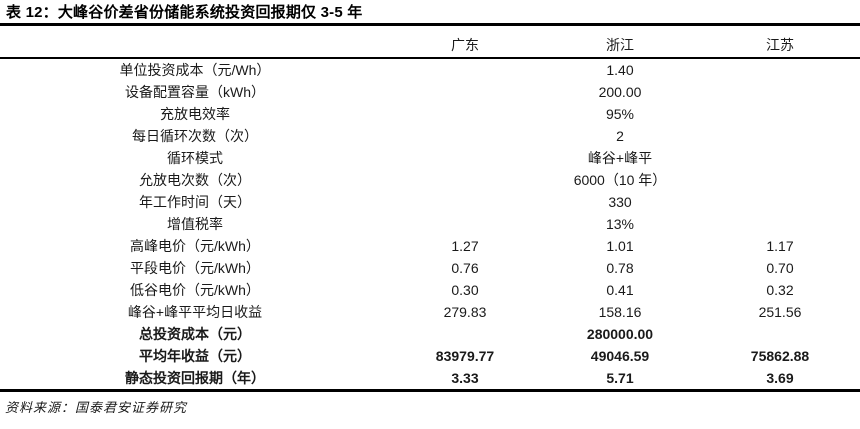  What do you see at coordinates (465, 290) in the screenshot?
I see `cell-guangdong: 0.30` at bounding box center [465, 290].